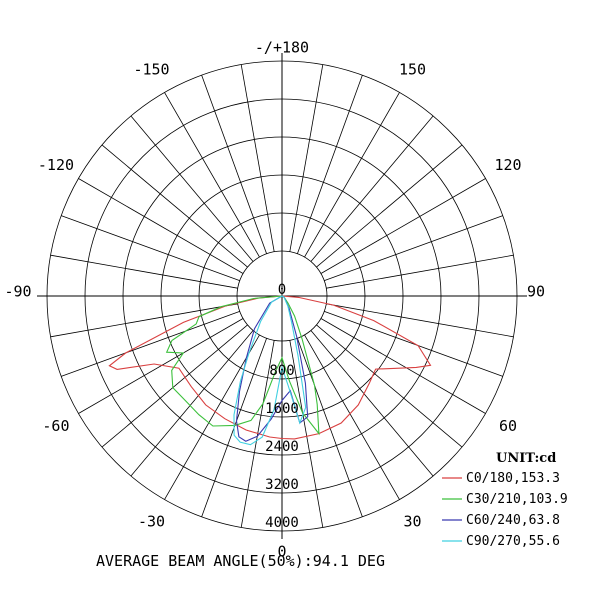 This screenshot has width=600, height=605. What do you see at coordinates (526, 458) in the screenshot?
I see `legend-unit-label: UNIT:cd` at bounding box center [526, 458].